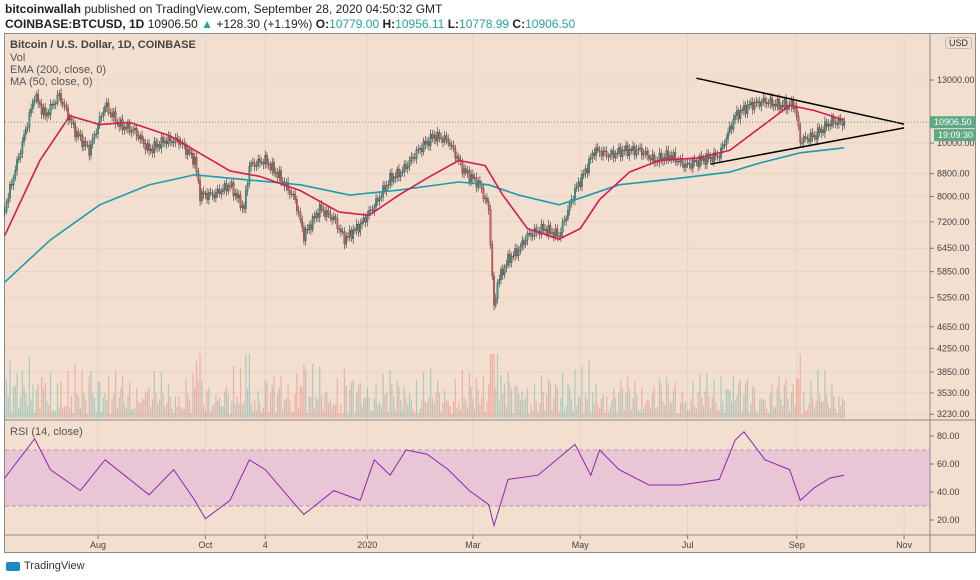 This screenshot has width=980, height=580. I want to click on publisher-name: bitcoinwallah, so click(43, 9).